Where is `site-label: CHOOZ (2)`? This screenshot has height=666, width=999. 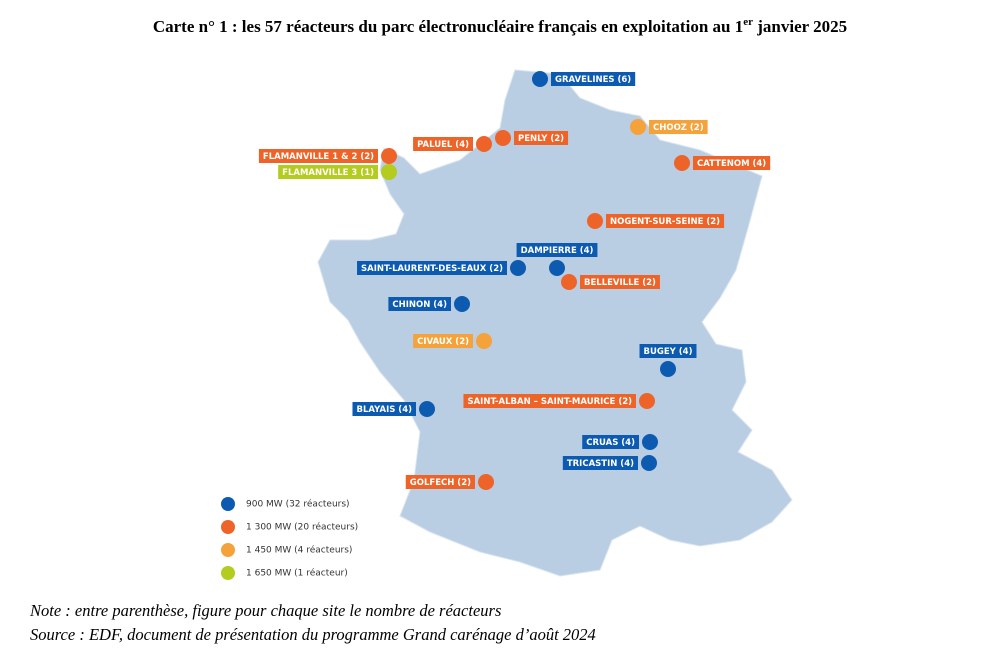 site-label: CHOOZ (2) is located at coordinates (678, 128).